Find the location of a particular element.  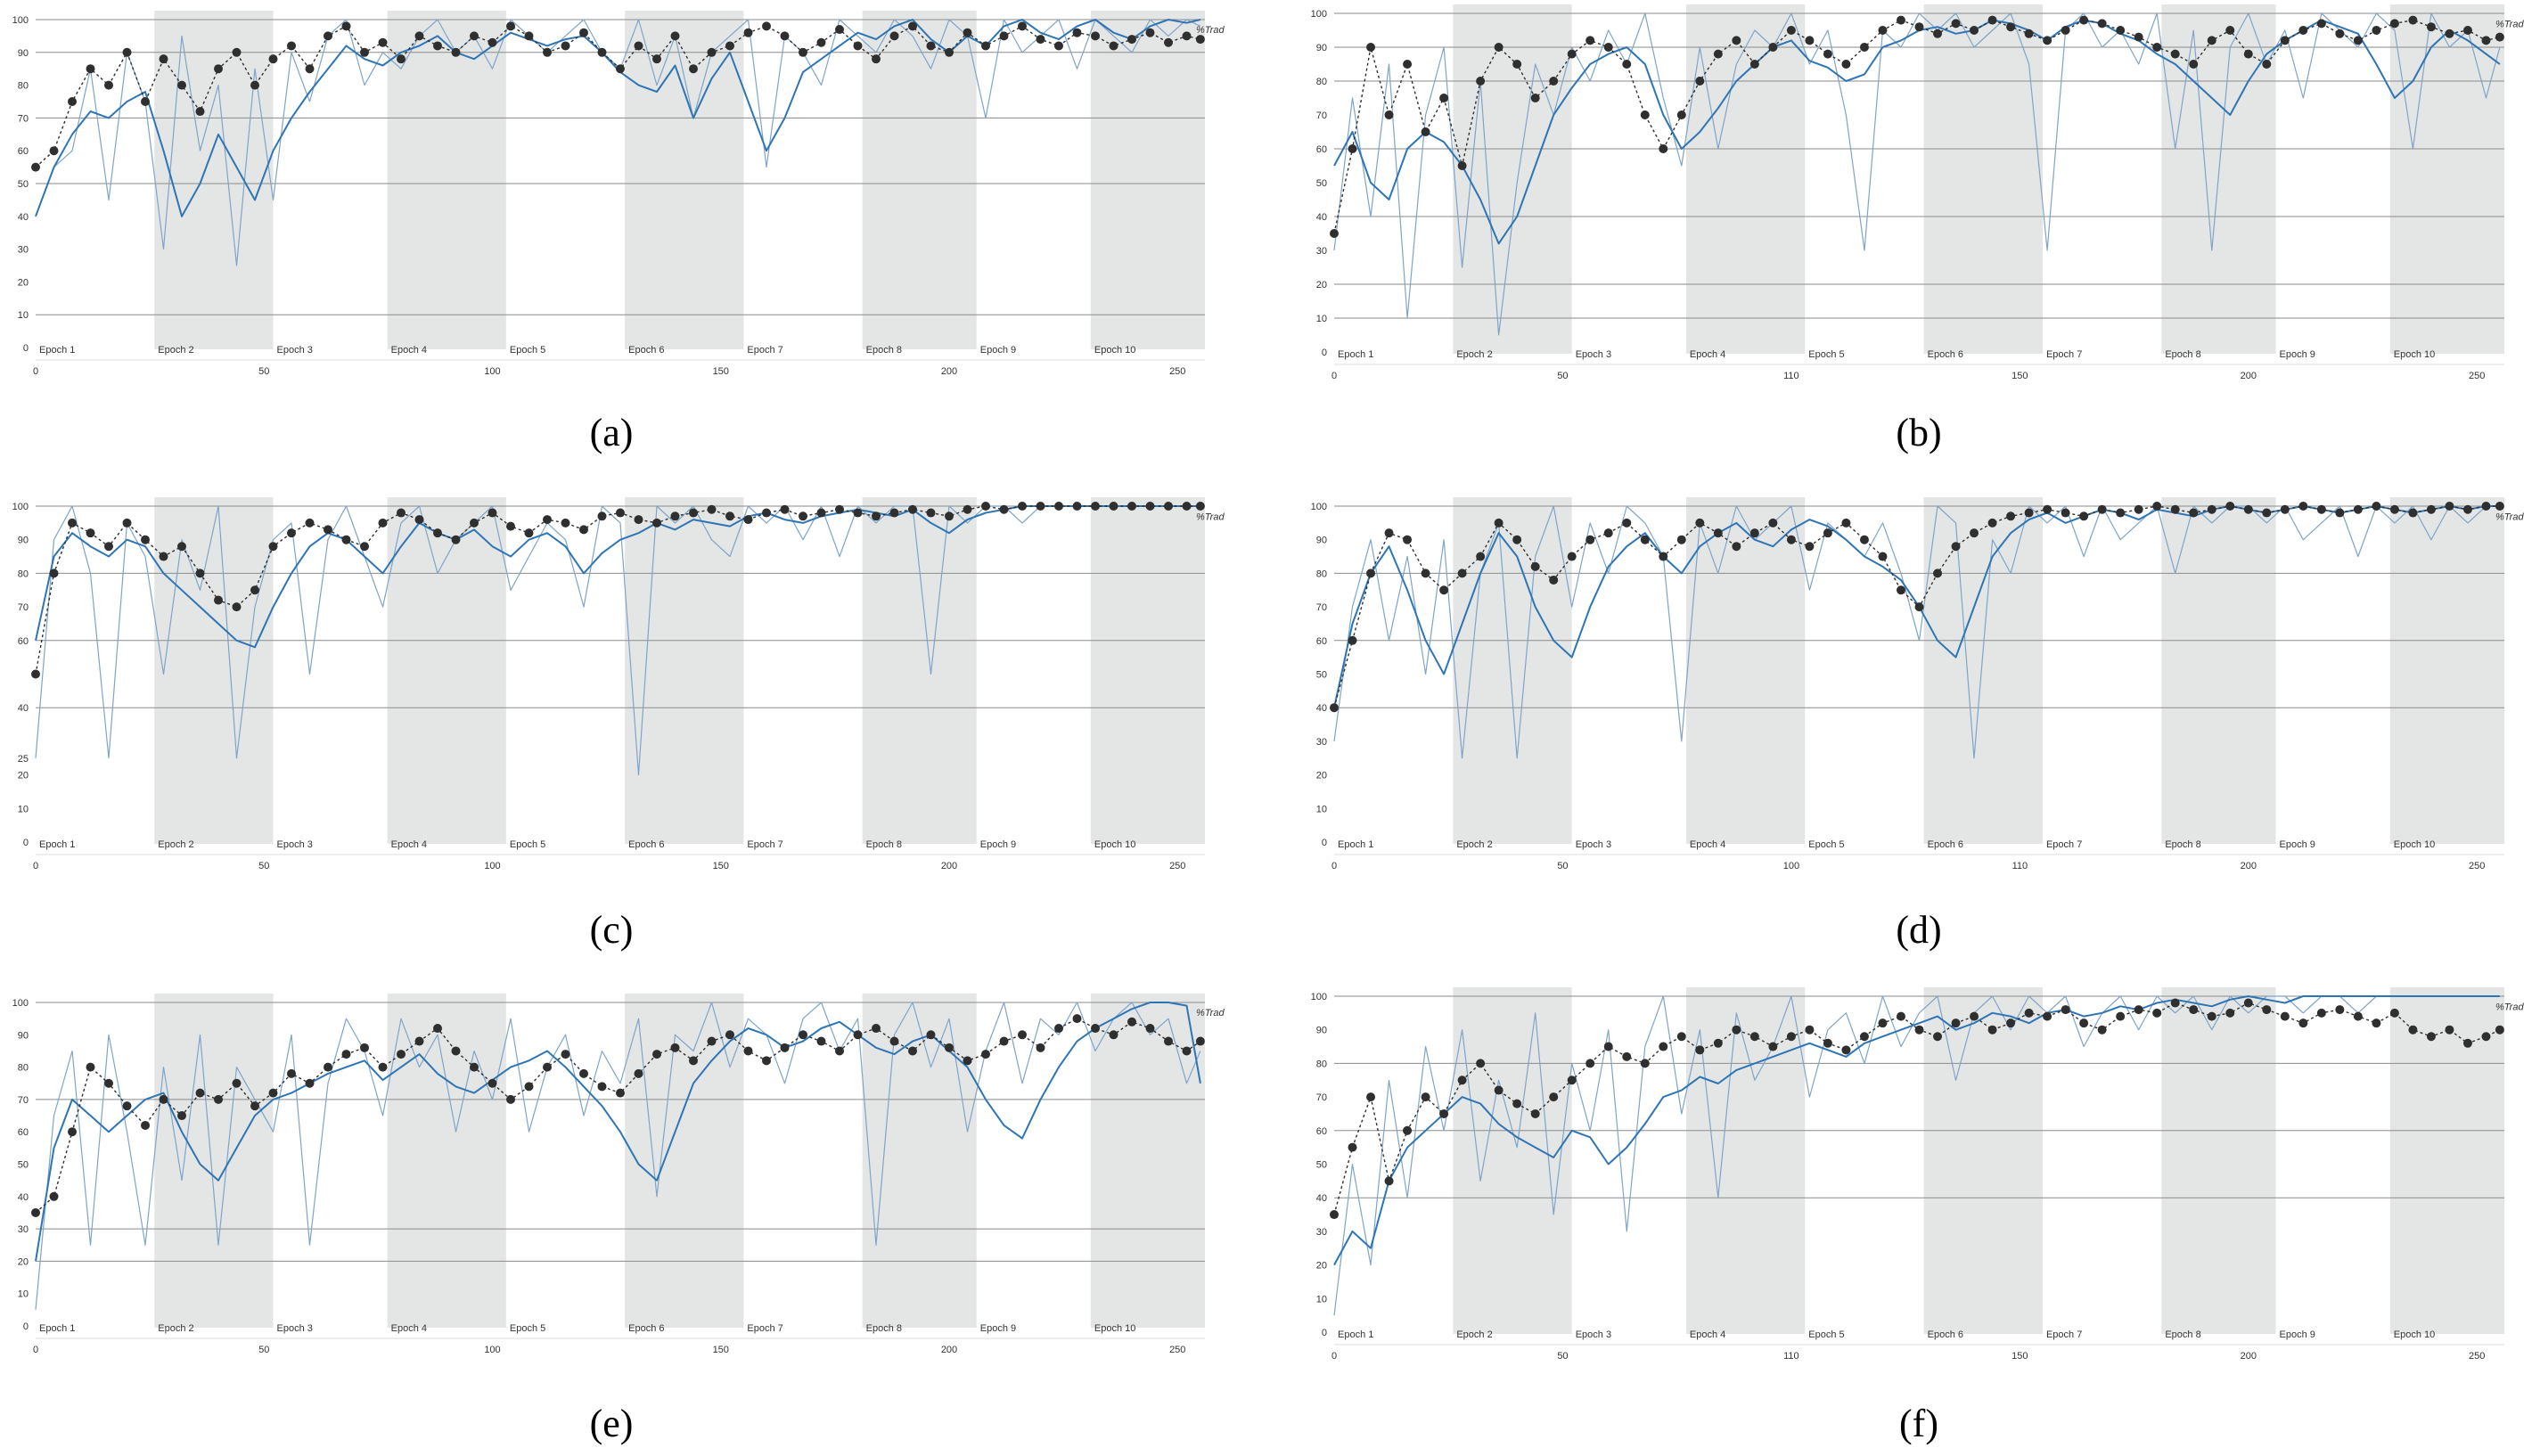

panel-f-epoch-band is located at coordinates (1512, 1160).